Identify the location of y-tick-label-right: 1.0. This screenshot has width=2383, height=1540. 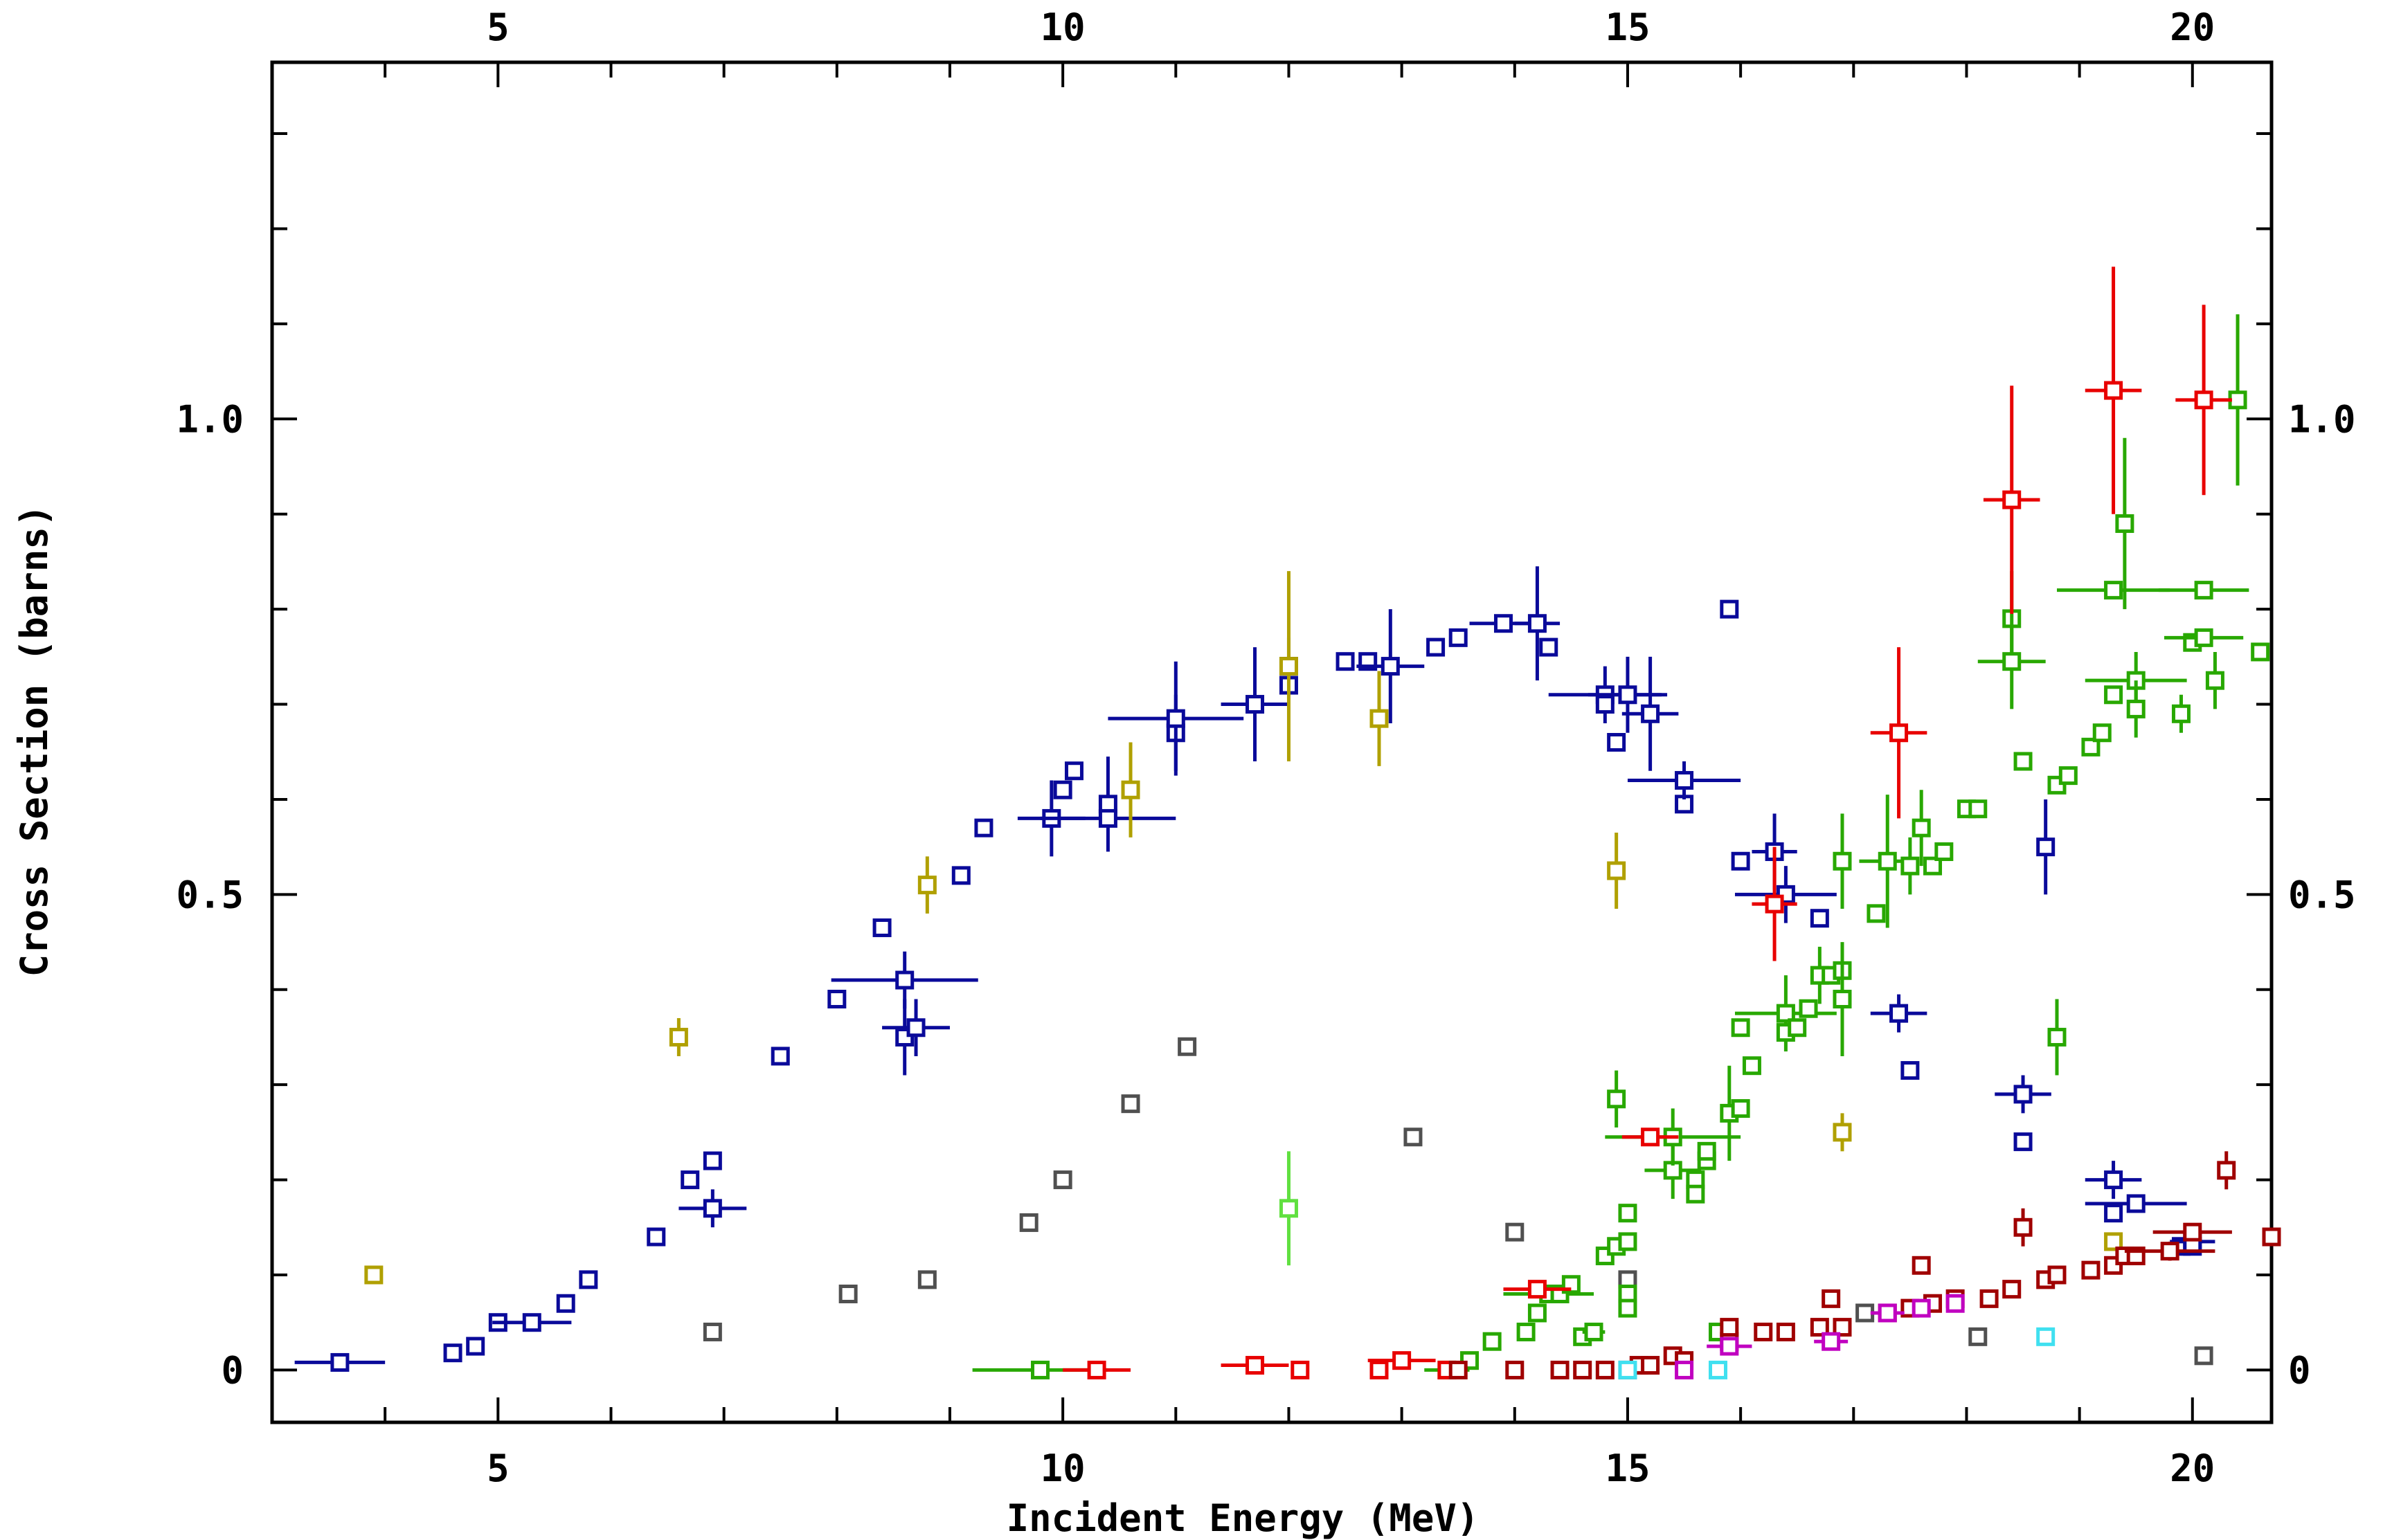
(2322, 419).